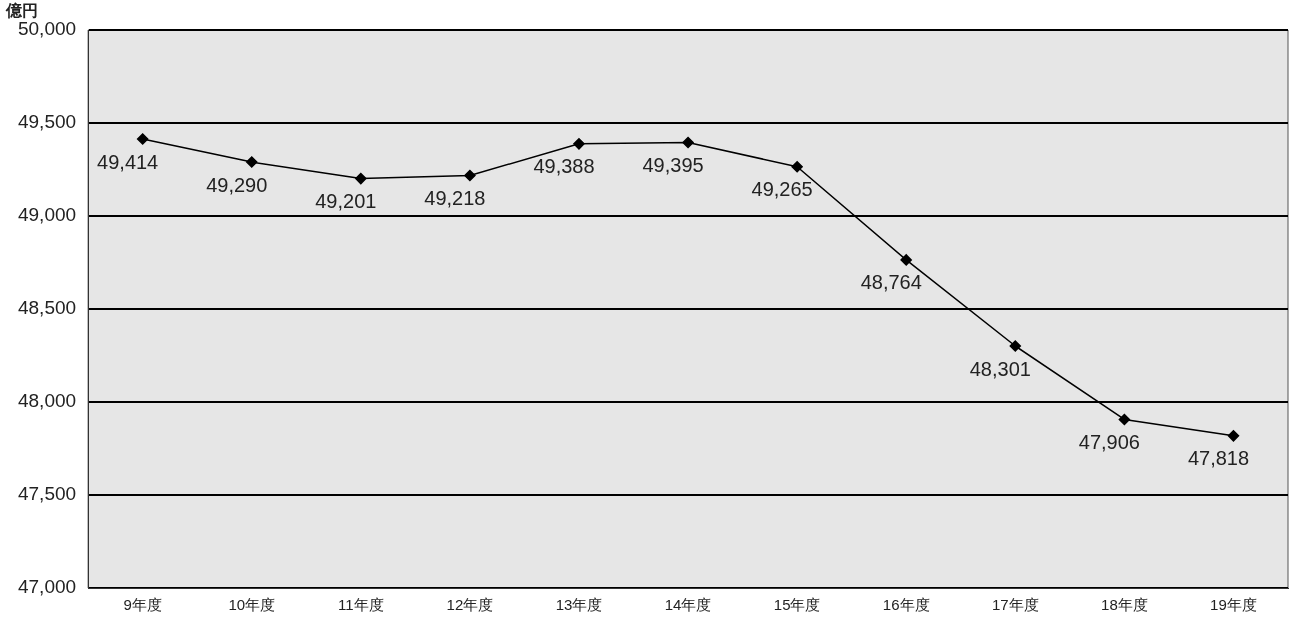 This screenshot has width=1308, height=622. I want to click on x-tick-label: 17年度, so click(1015, 605).